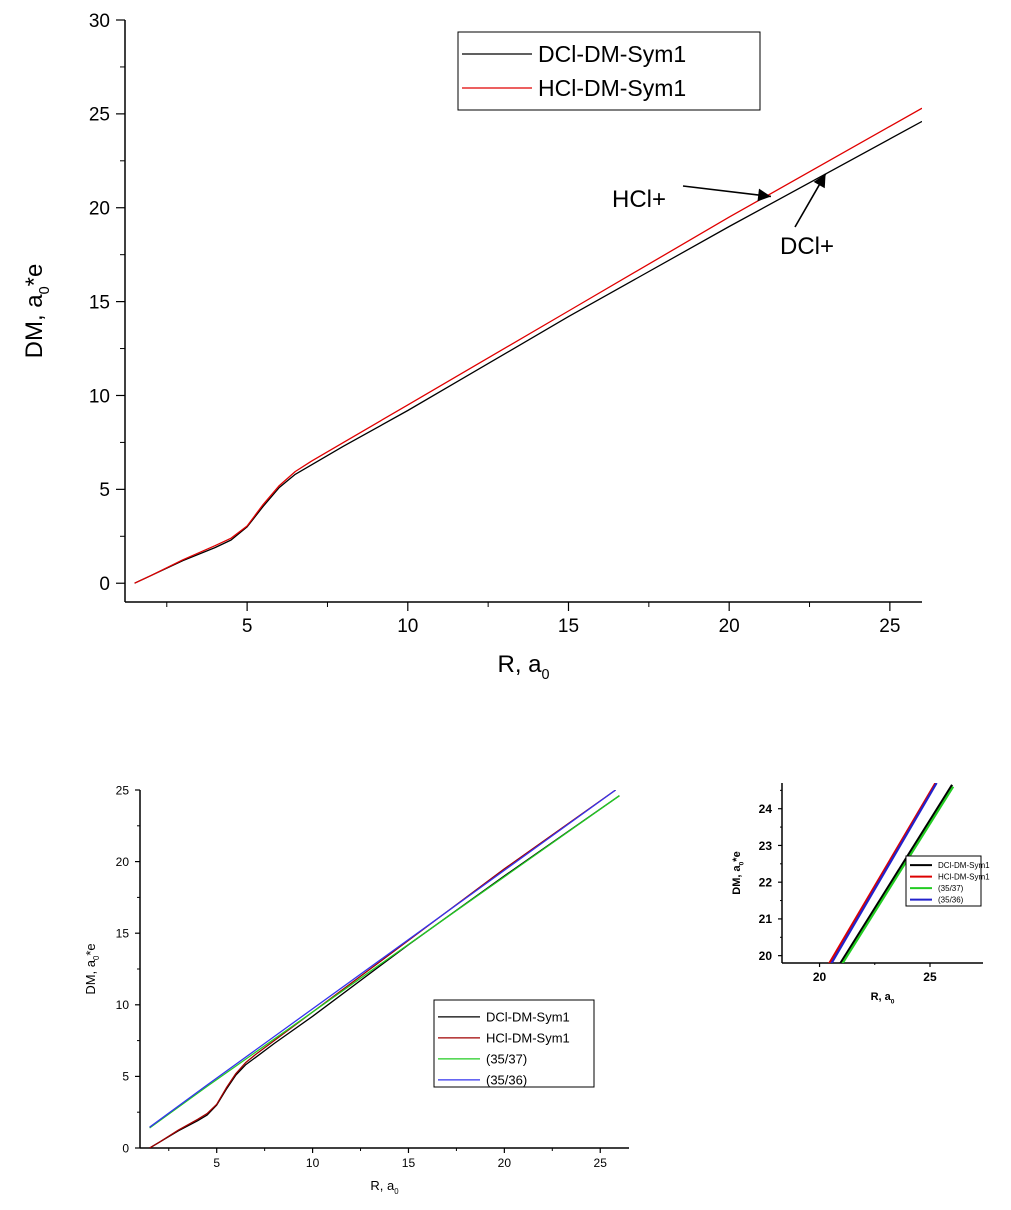 This screenshot has width=1011, height=1210. What do you see at coordinates (766, 809) in the screenshot?
I see `y-tick-label: 24` at bounding box center [766, 809].